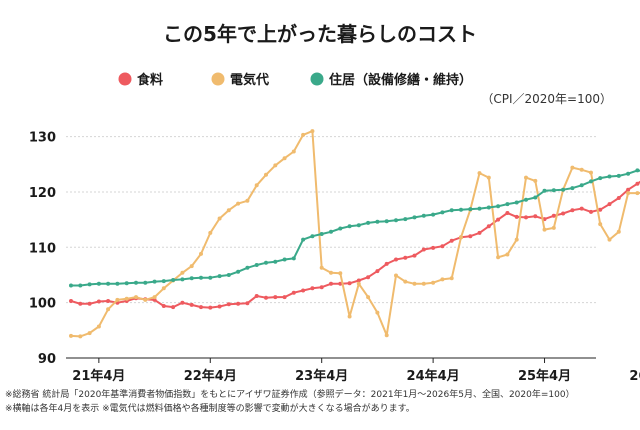 This screenshot has width=640, height=430. What do you see at coordinates (42, 138) in the screenshot?
I see `y-tick-label: 130` at bounding box center [42, 138].